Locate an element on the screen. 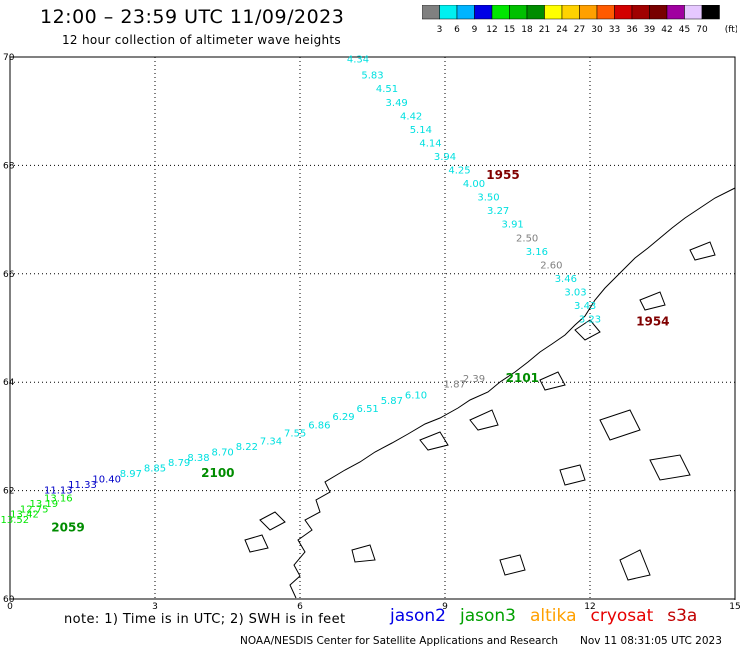 The width and height of the screenshot is (740, 650). wave-height-value: 2.50 is located at coordinates (527, 238).